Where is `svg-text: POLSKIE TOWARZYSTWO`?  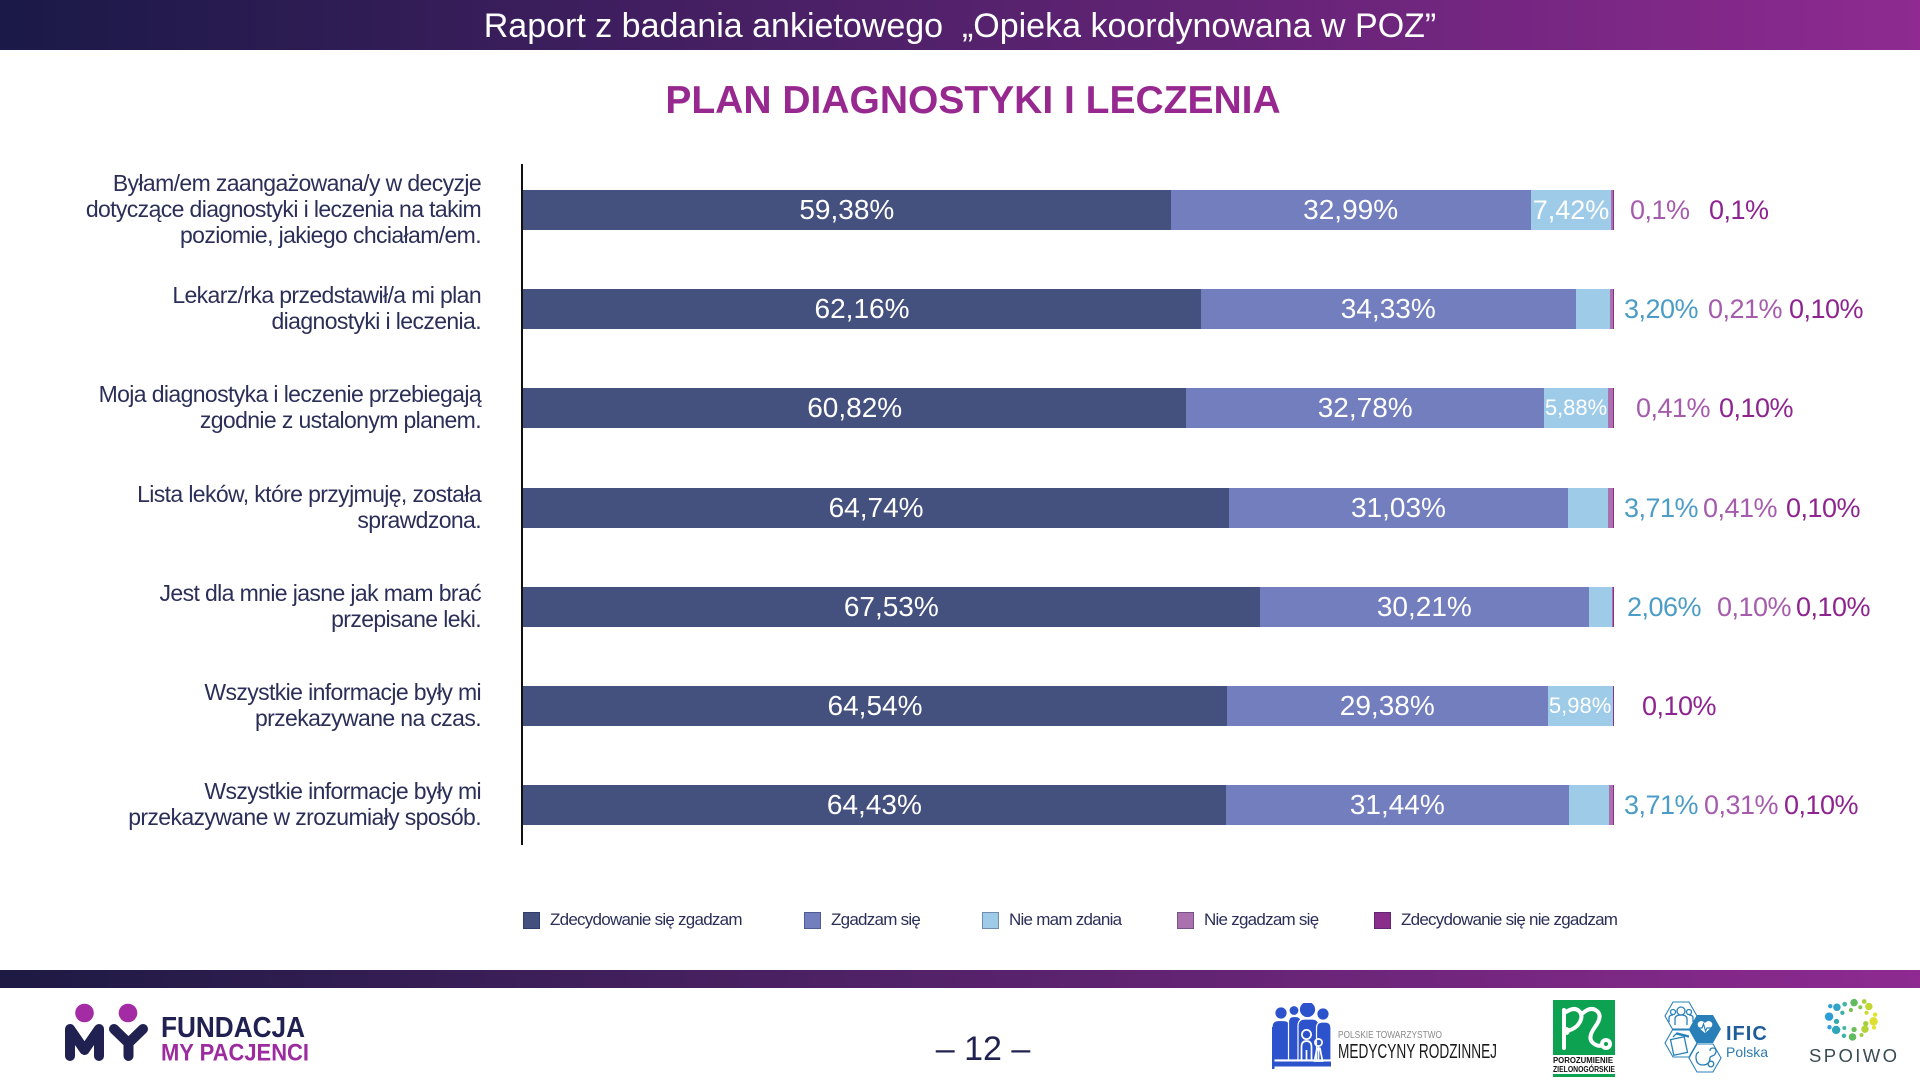 svg-text: POLSKIE TOWARZYSTWO is located at coordinates (1390, 1035).